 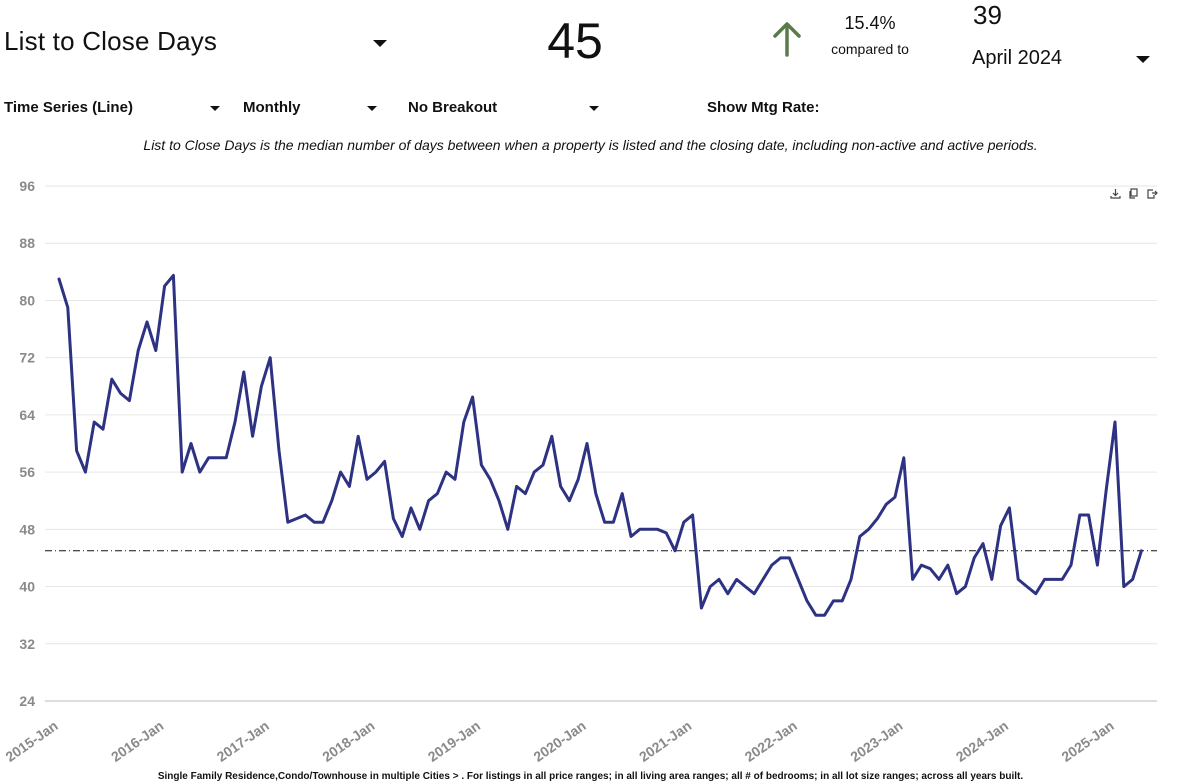 What do you see at coordinates (372, 108) in the screenshot?
I see `period-chevron-icon` at bounding box center [372, 108].